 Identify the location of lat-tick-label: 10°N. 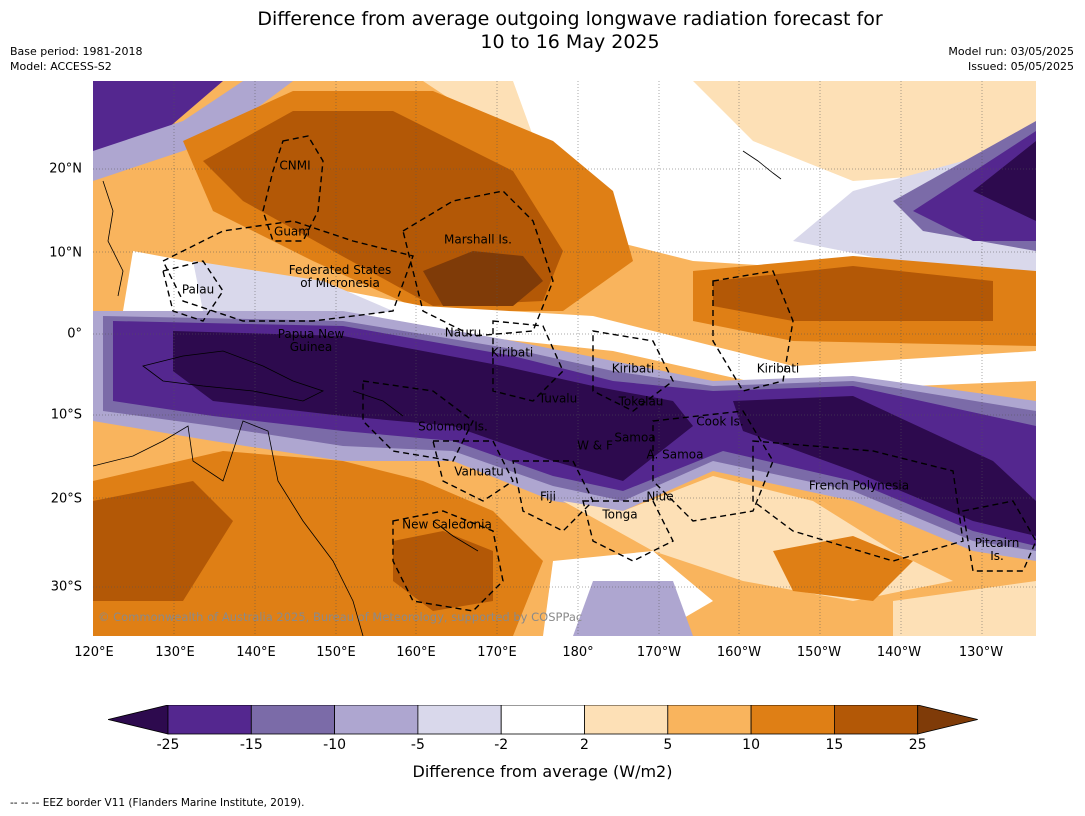
(65, 253).